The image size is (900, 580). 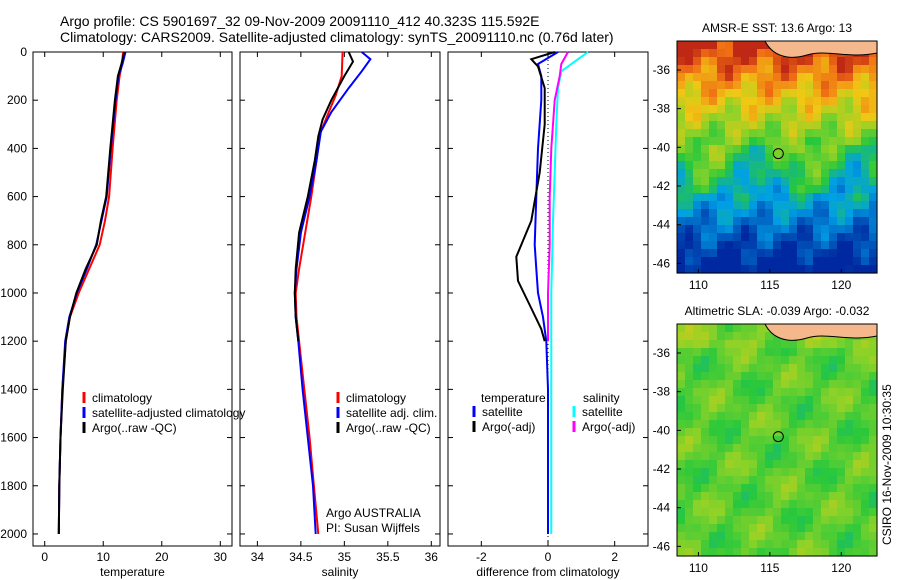 I want to click on legend-entry-temp: climatology, so click(x=122, y=398).